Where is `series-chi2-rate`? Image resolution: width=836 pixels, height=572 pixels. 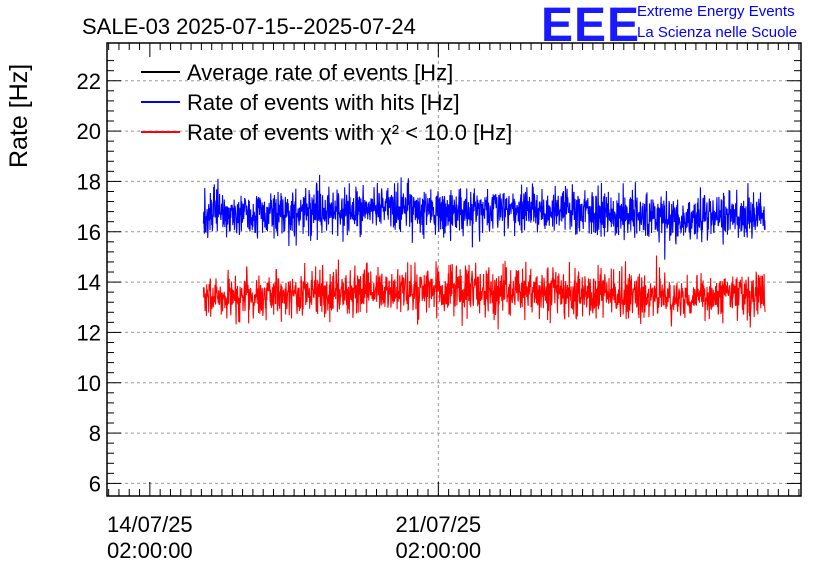 series-chi2-rate is located at coordinates (484, 292).